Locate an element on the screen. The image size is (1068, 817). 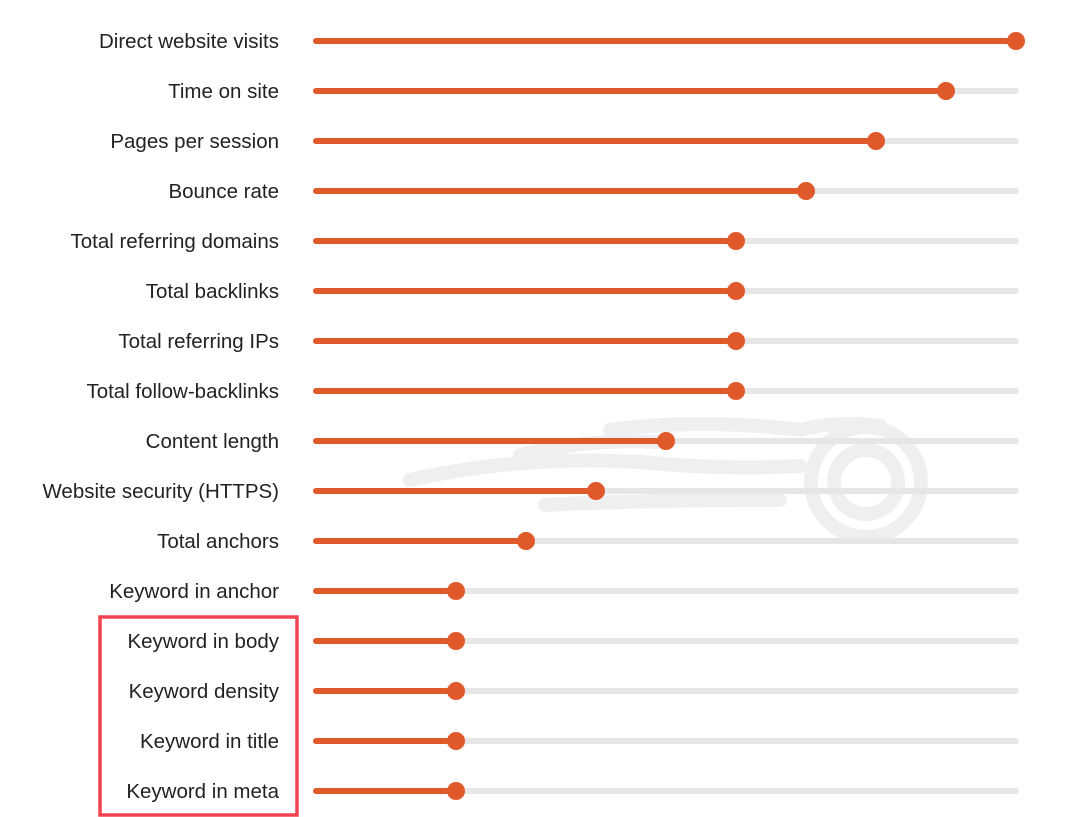
chart-row-keyword-in-meta: Keyword in meta is located at coordinates (572, 791).